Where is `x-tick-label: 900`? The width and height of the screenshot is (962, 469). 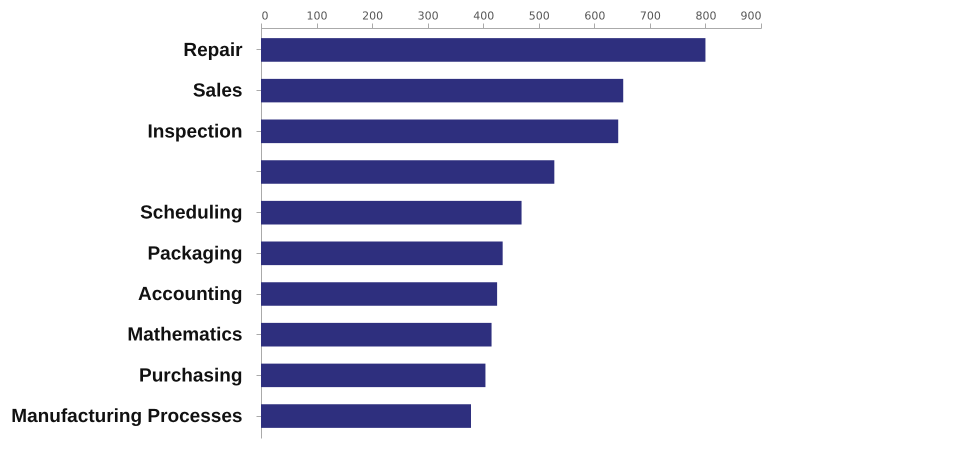
x-tick-label: 900 is located at coordinates (751, 16).